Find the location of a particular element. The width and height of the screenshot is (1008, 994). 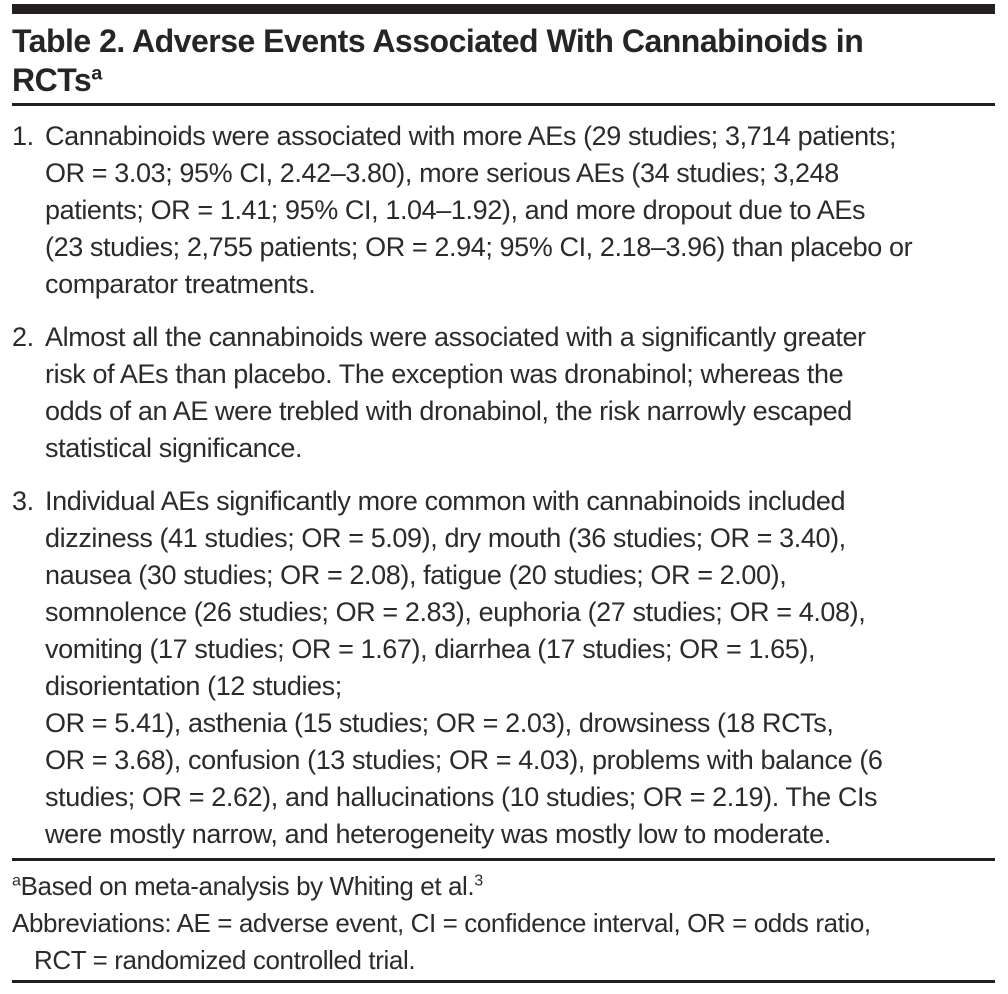

footnote-a-marker: a is located at coordinates (16, 880).